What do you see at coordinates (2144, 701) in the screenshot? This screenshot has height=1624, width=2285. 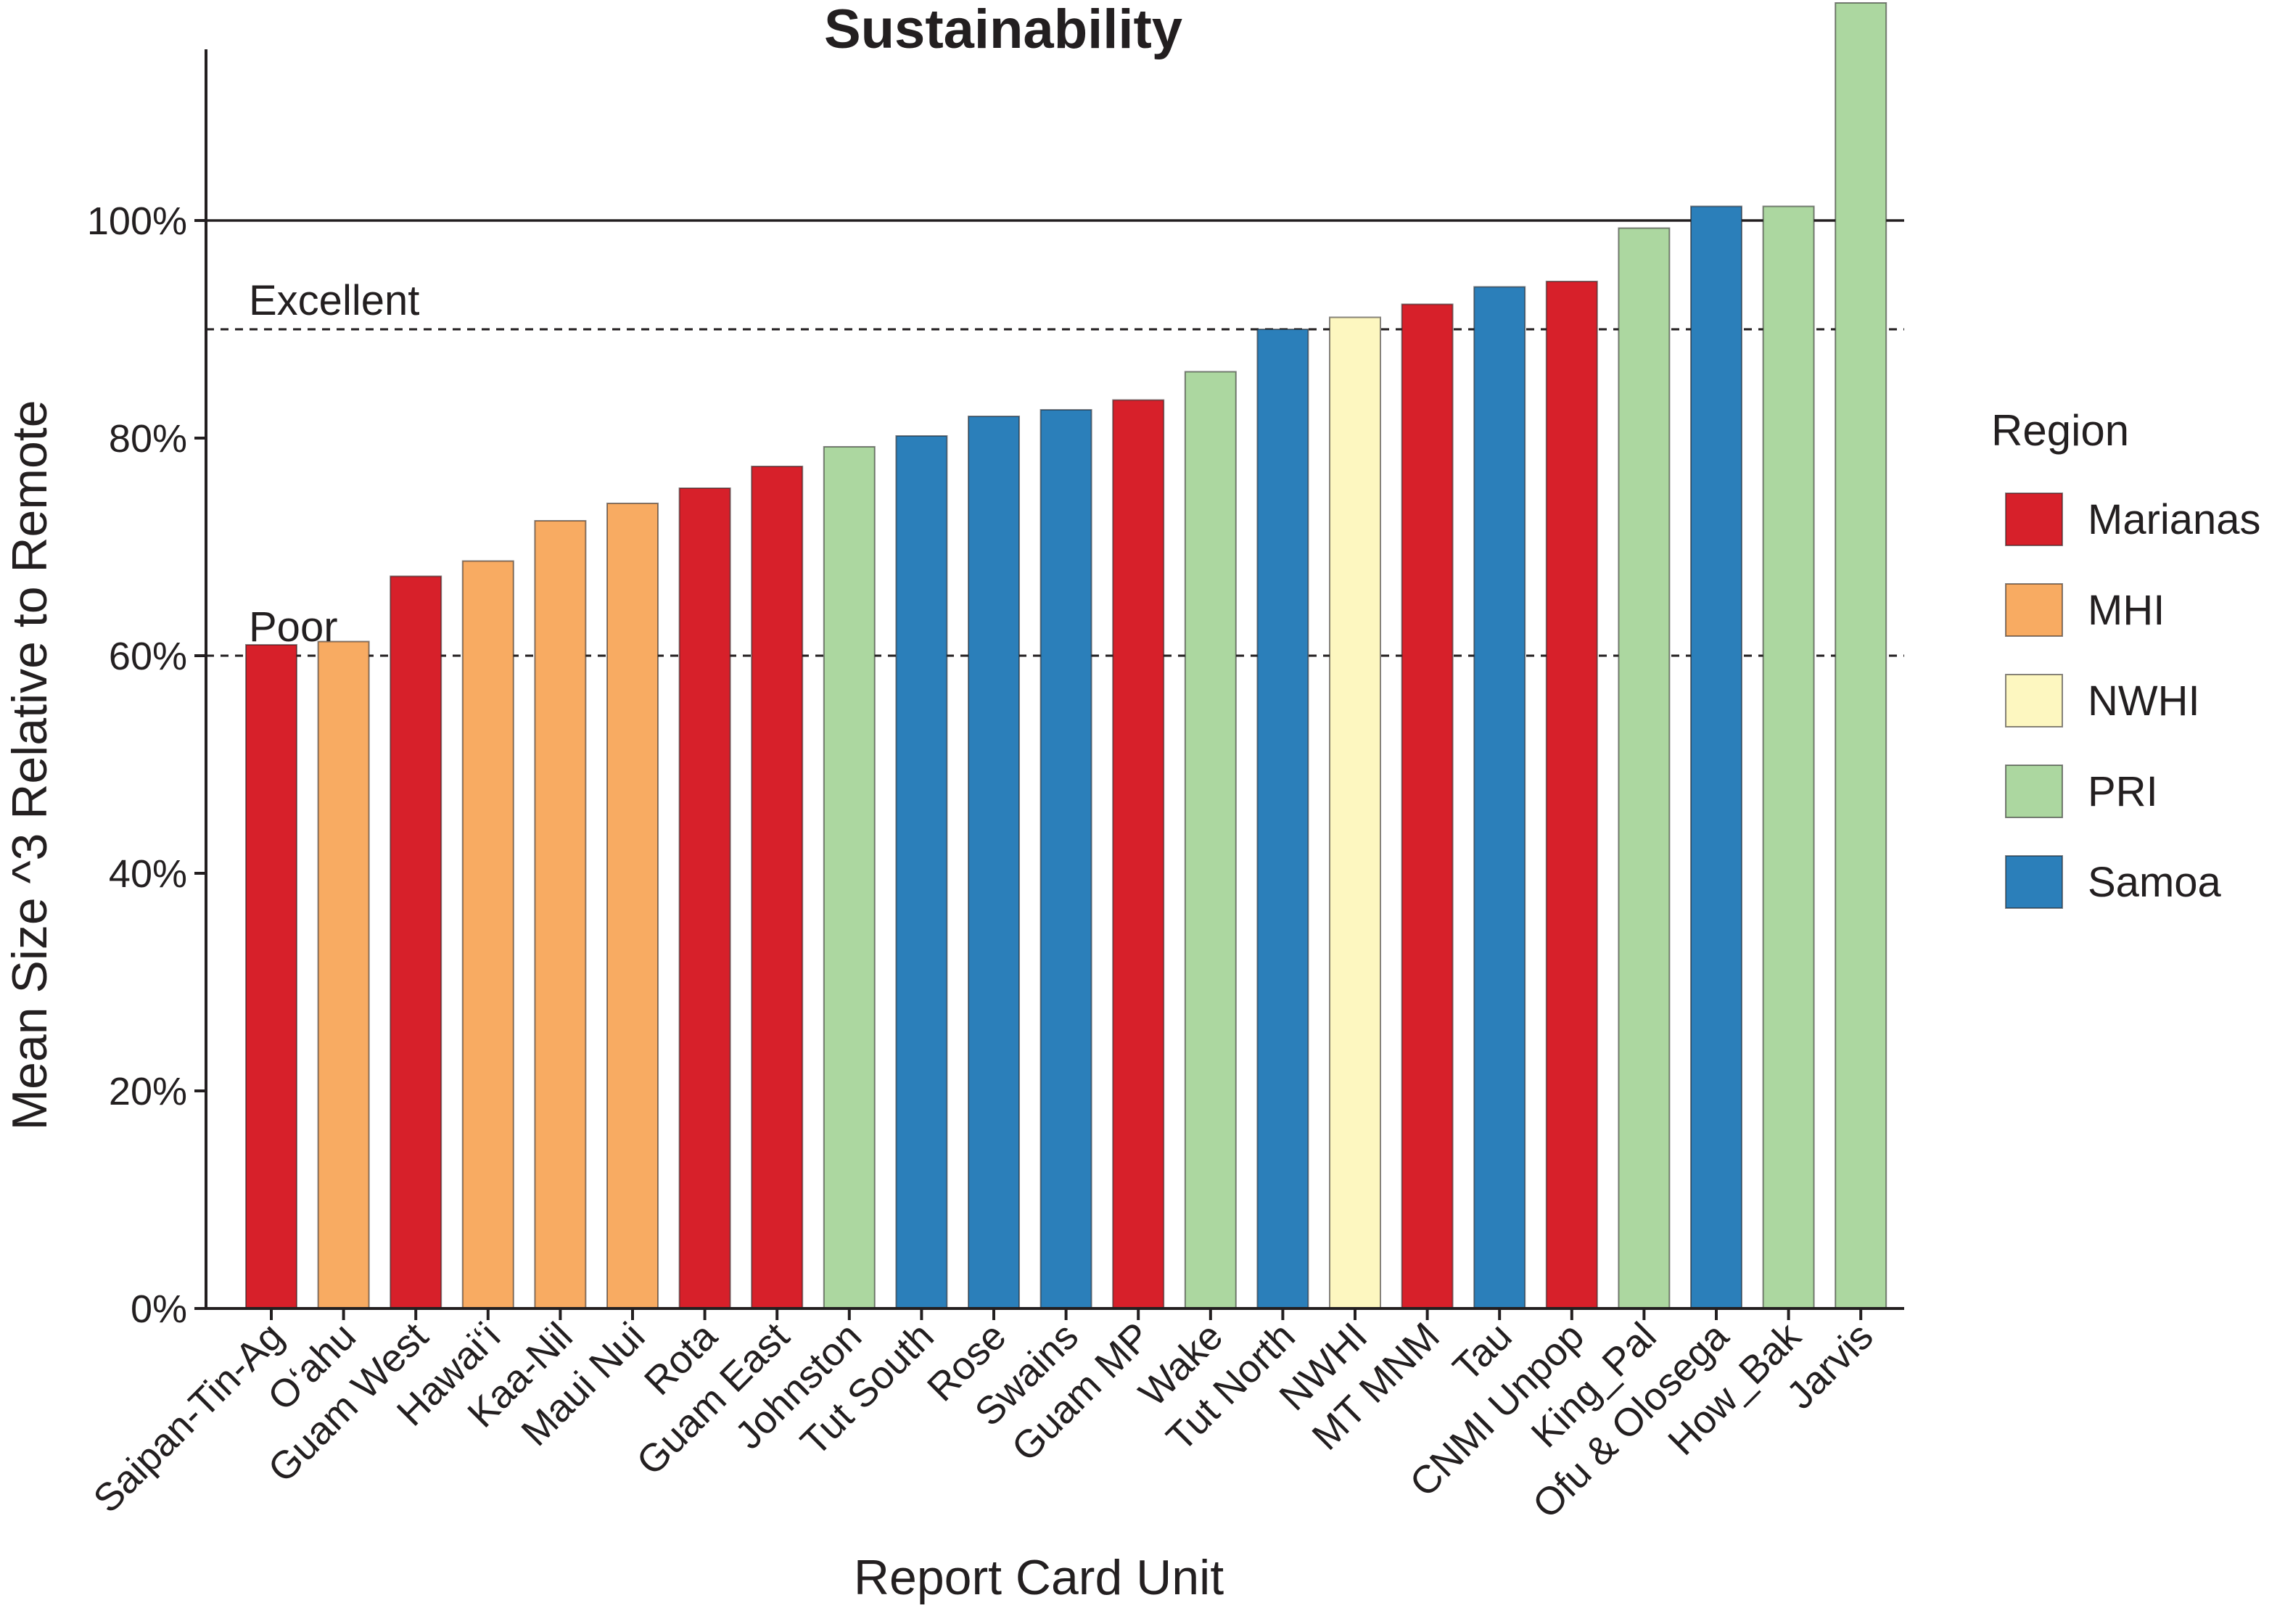 I see `legend-label-nwhi: NWHI` at bounding box center [2144, 701].